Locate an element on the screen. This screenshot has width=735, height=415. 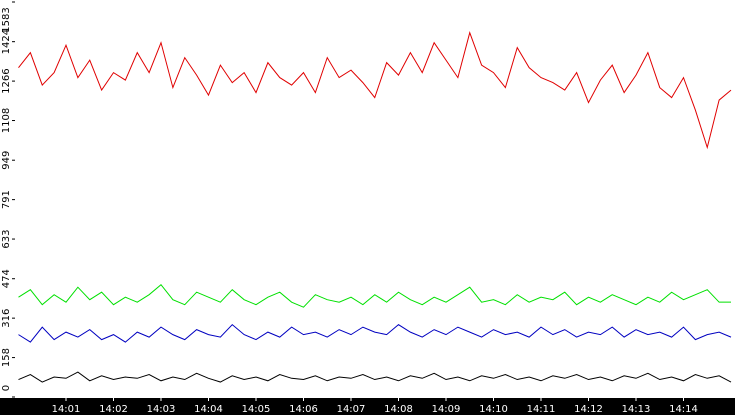
y-tick-label: 1583 is located at coordinates (6, 19).